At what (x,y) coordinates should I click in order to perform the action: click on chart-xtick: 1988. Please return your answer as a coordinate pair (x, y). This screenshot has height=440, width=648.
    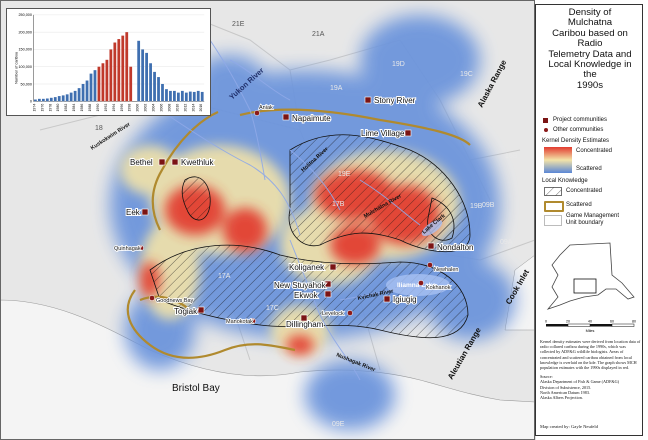
    Looking at the image, I should click on (90, 108).